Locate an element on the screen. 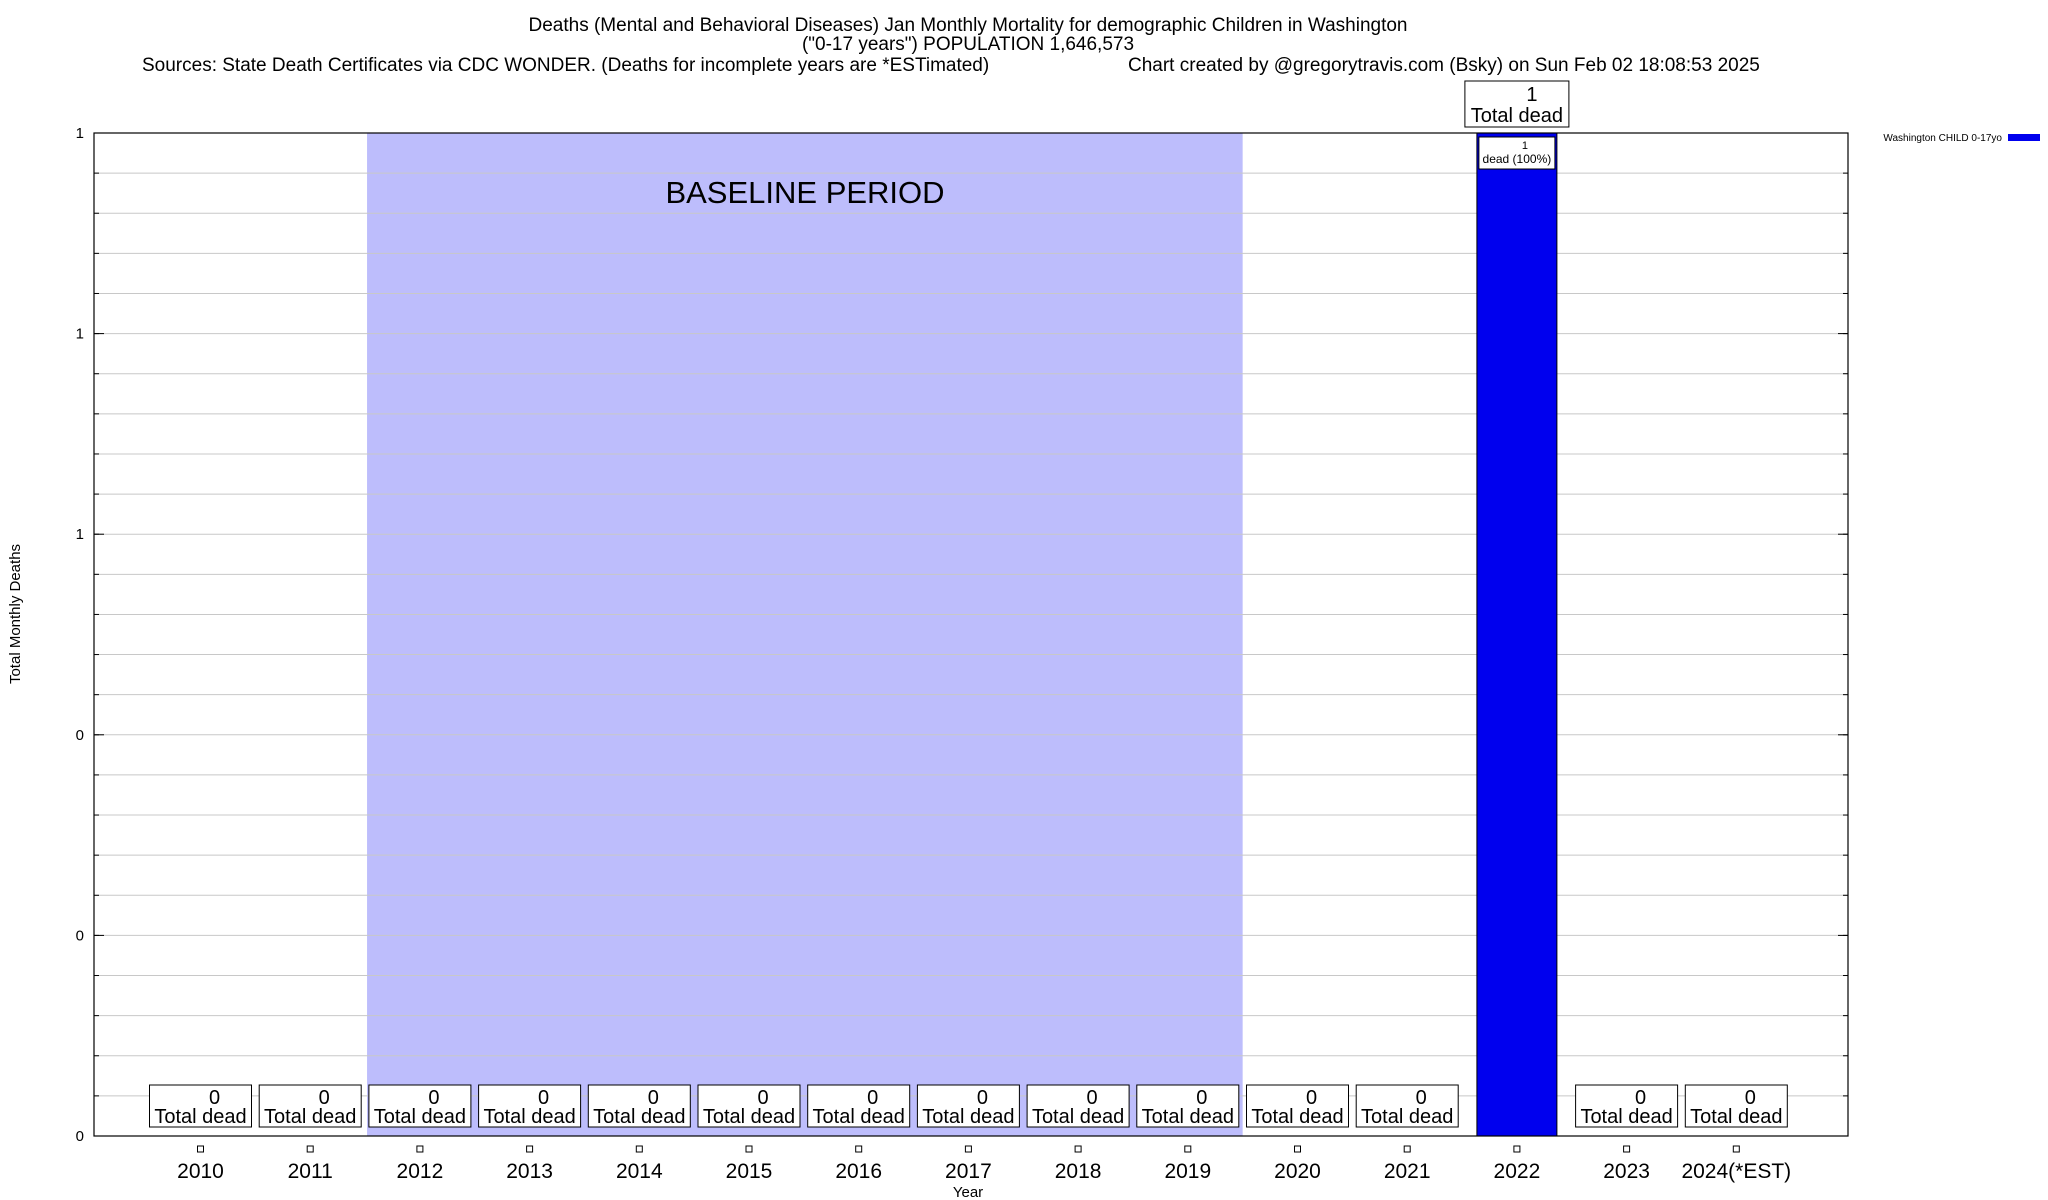 Image resolution: width=2048 pixels, height=1200 pixels. total-value-label: 1 is located at coordinates (1531, 95).